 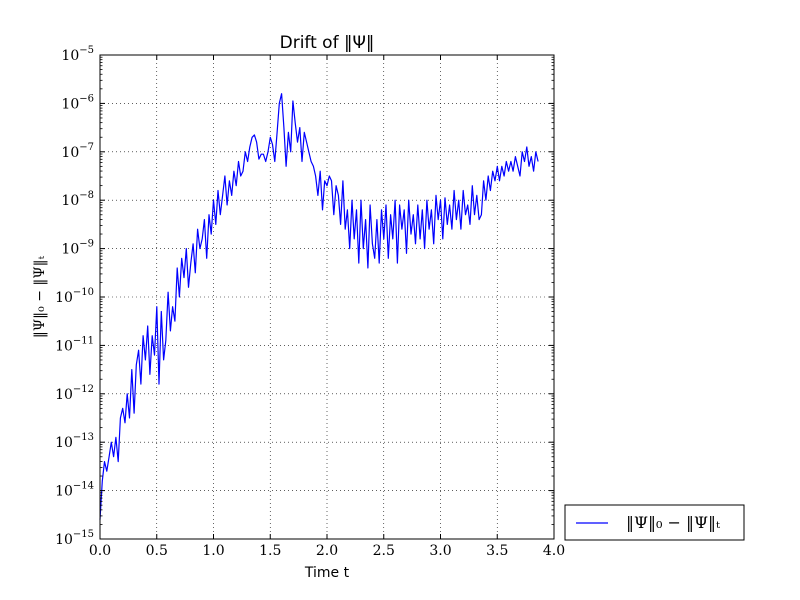 What do you see at coordinates (40, 296) in the screenshot?
I see `y-axis-label: ‖Ψ‖₀ − ‖Ψ‖ₜ` at bounding box center [40, 296].